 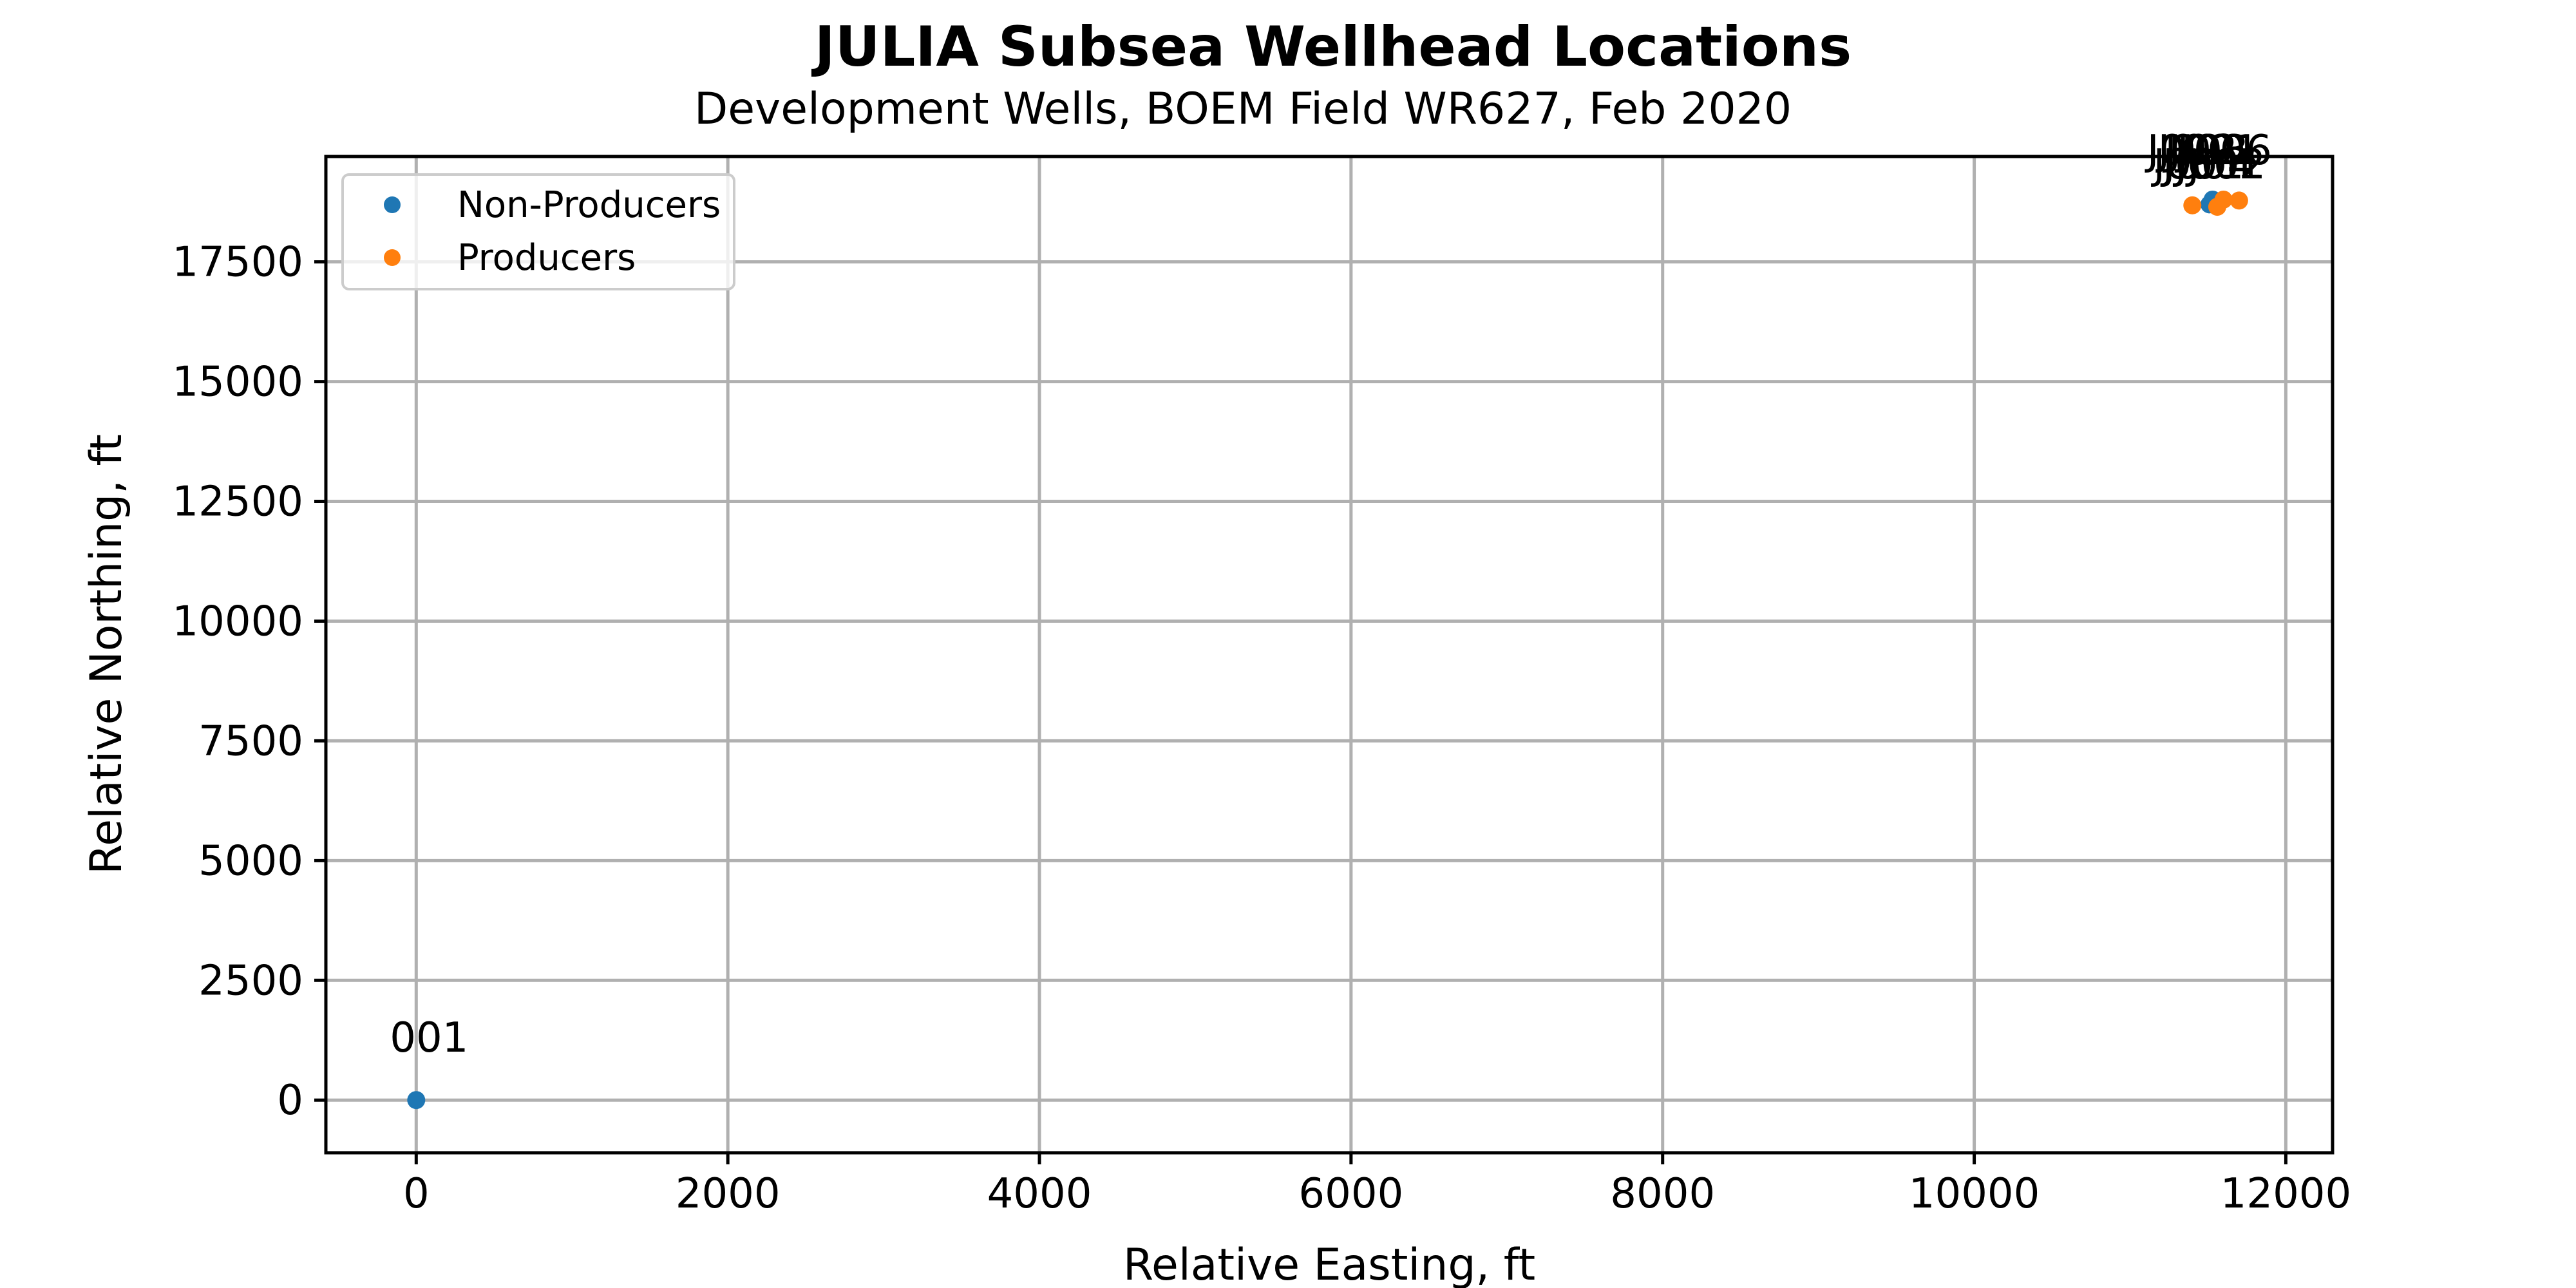 I want to click on chart-title: JULIA Subsea Wellhead Locations, so click(x=1331, y=47).